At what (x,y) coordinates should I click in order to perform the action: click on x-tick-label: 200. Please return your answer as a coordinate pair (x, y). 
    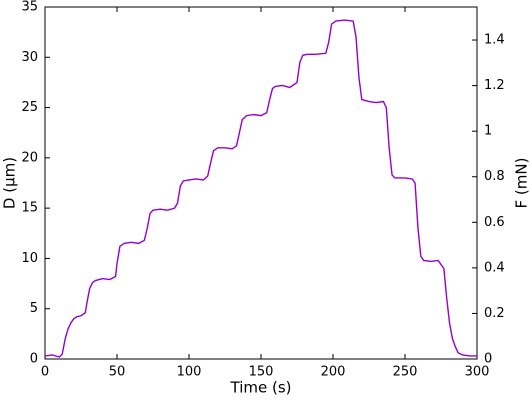
    Looking at the image, I should click on (333, 372).